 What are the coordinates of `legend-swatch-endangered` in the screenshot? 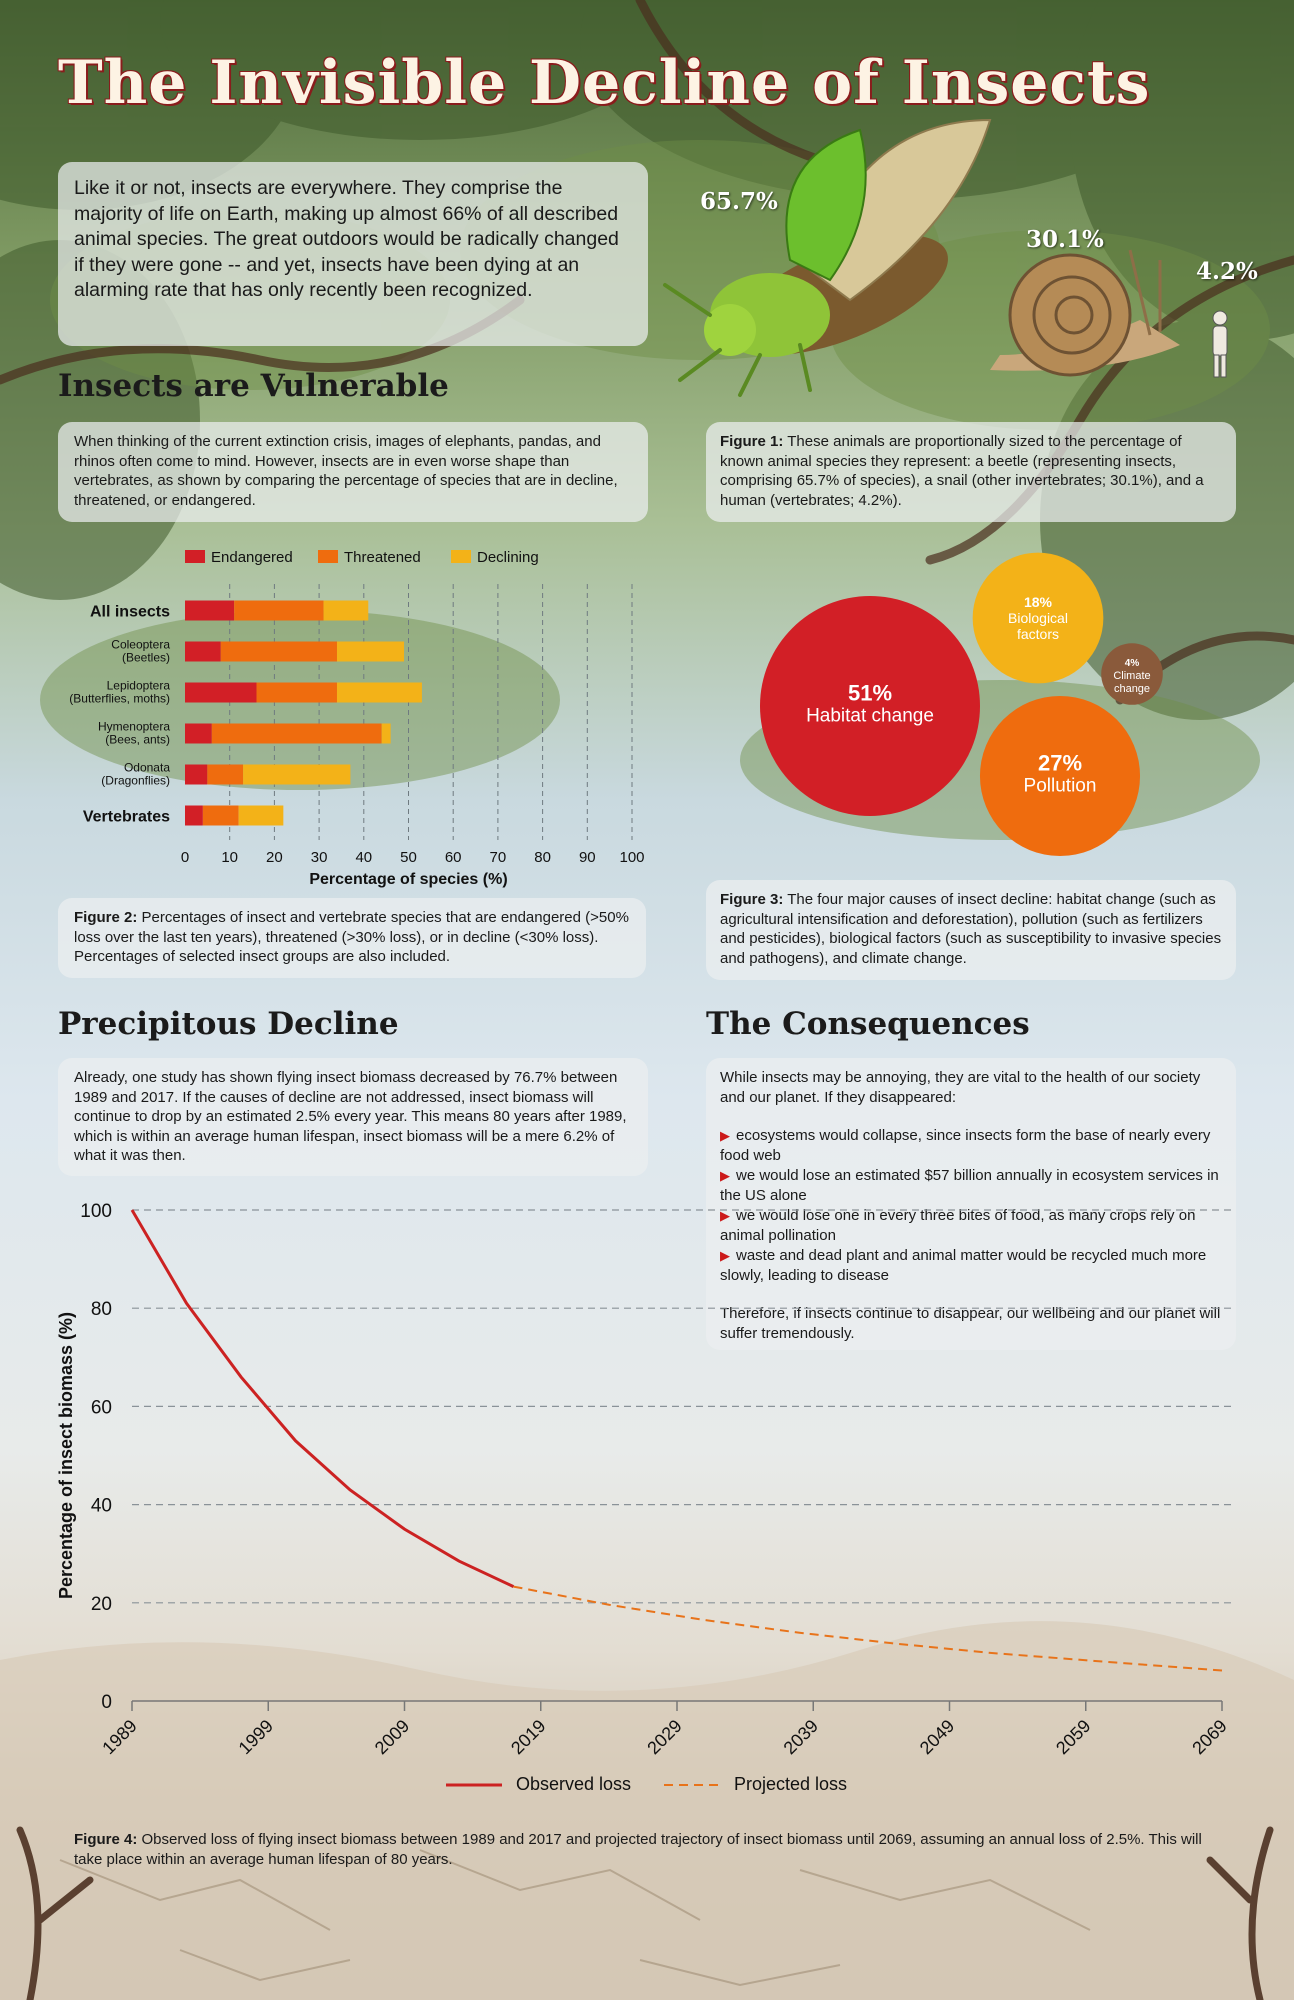 It's located at (195, 556).